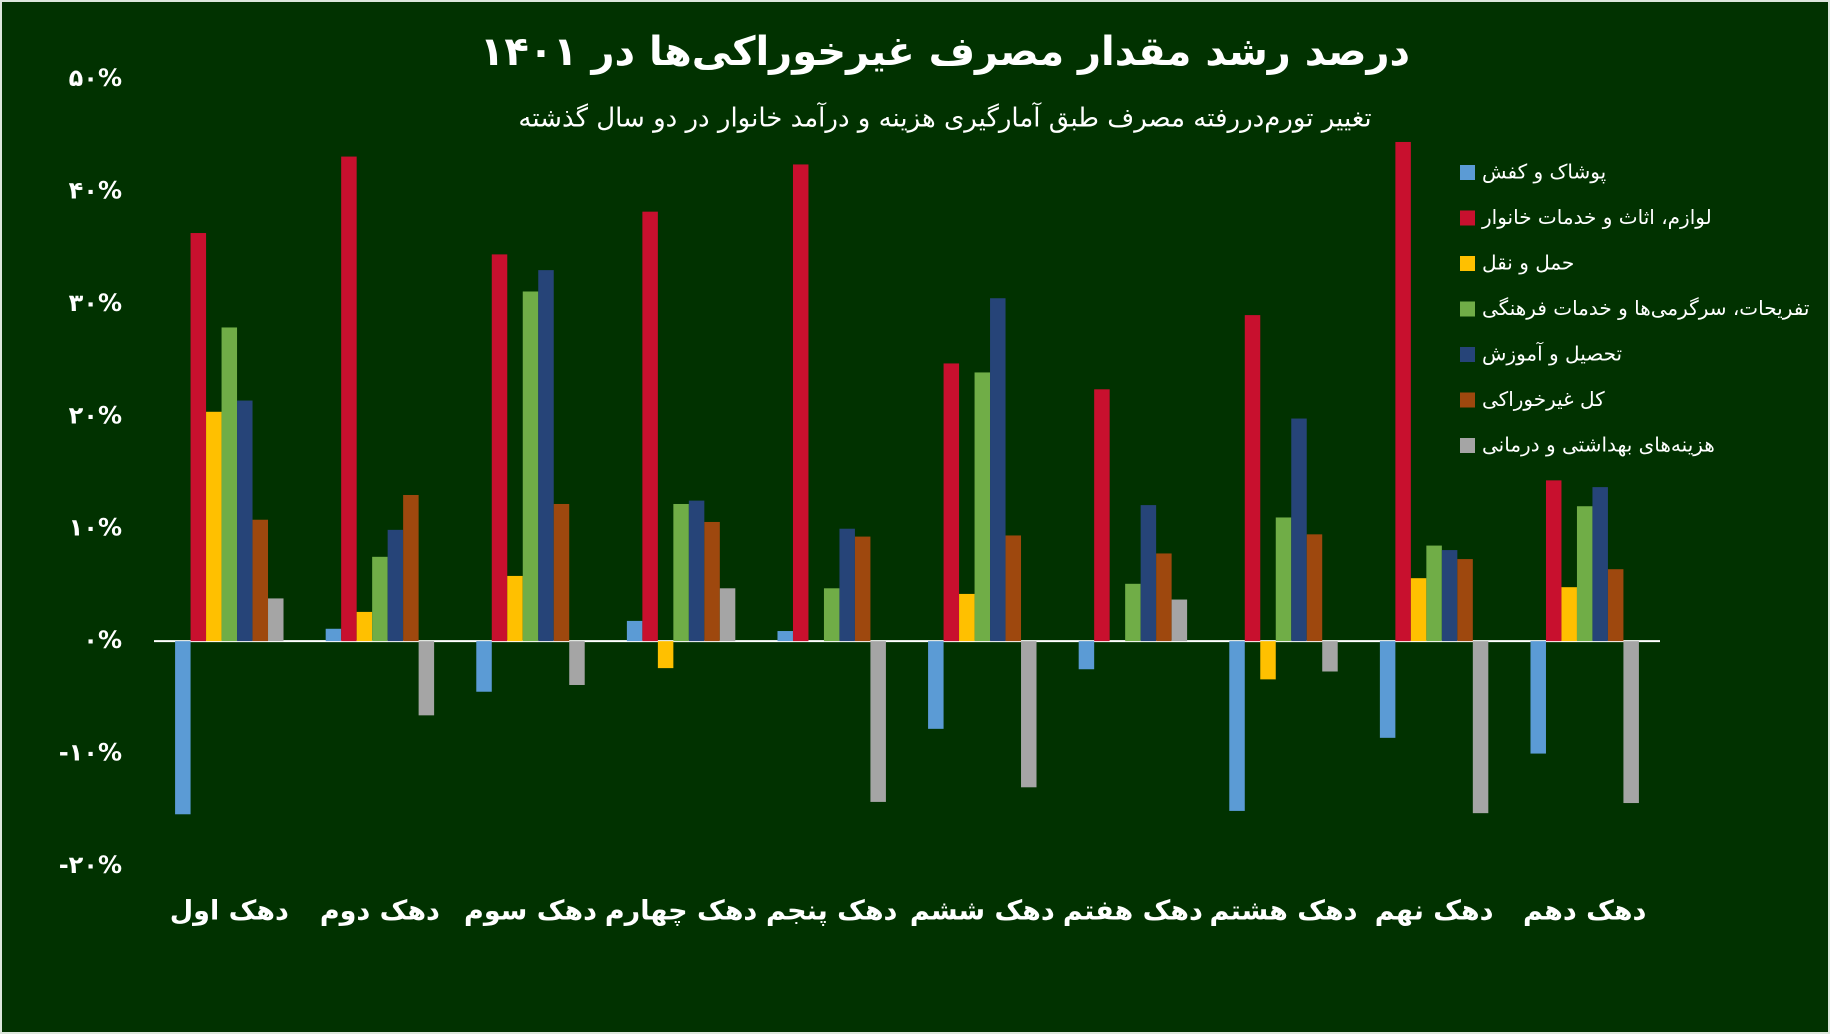 The height and width of the screenshot is (1034, 1830). What do you see at coordinates (380, 911) in the screenshot?
I see `x-tick-label: دهک دوم` at bounding box center [380, 911].